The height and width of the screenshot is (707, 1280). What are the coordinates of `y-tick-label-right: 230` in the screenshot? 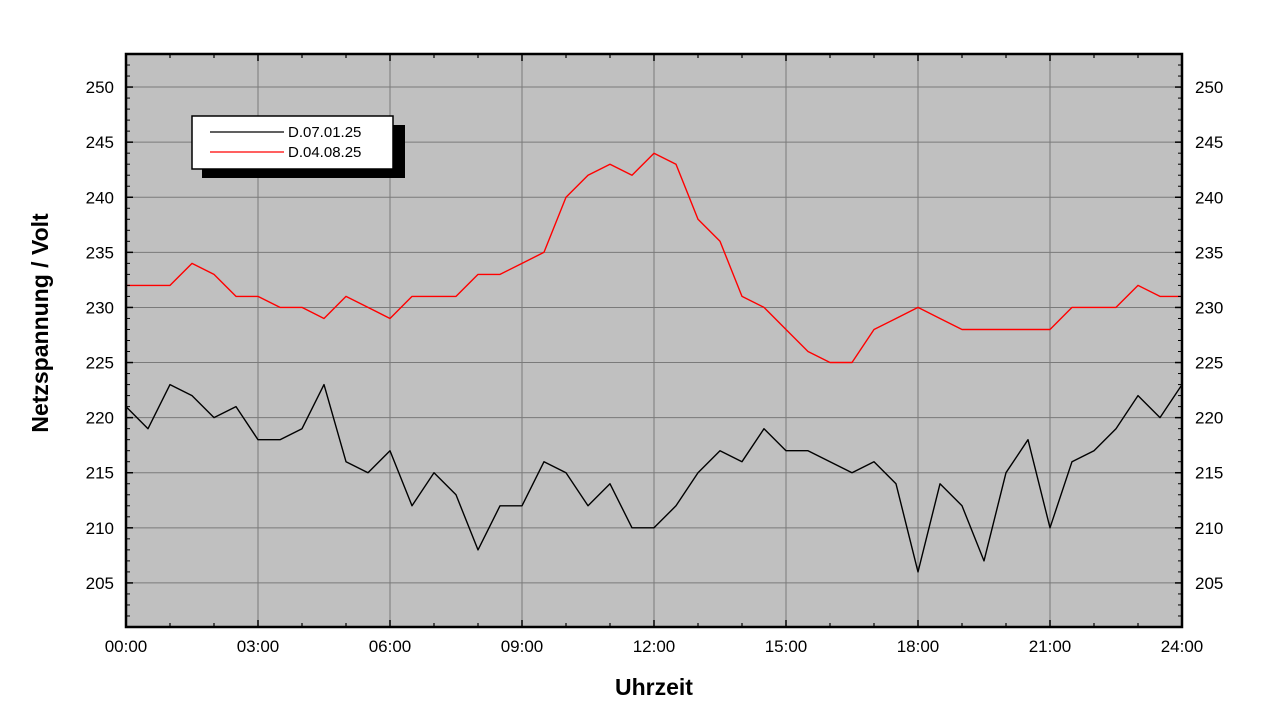 It's located at (1209, 307).